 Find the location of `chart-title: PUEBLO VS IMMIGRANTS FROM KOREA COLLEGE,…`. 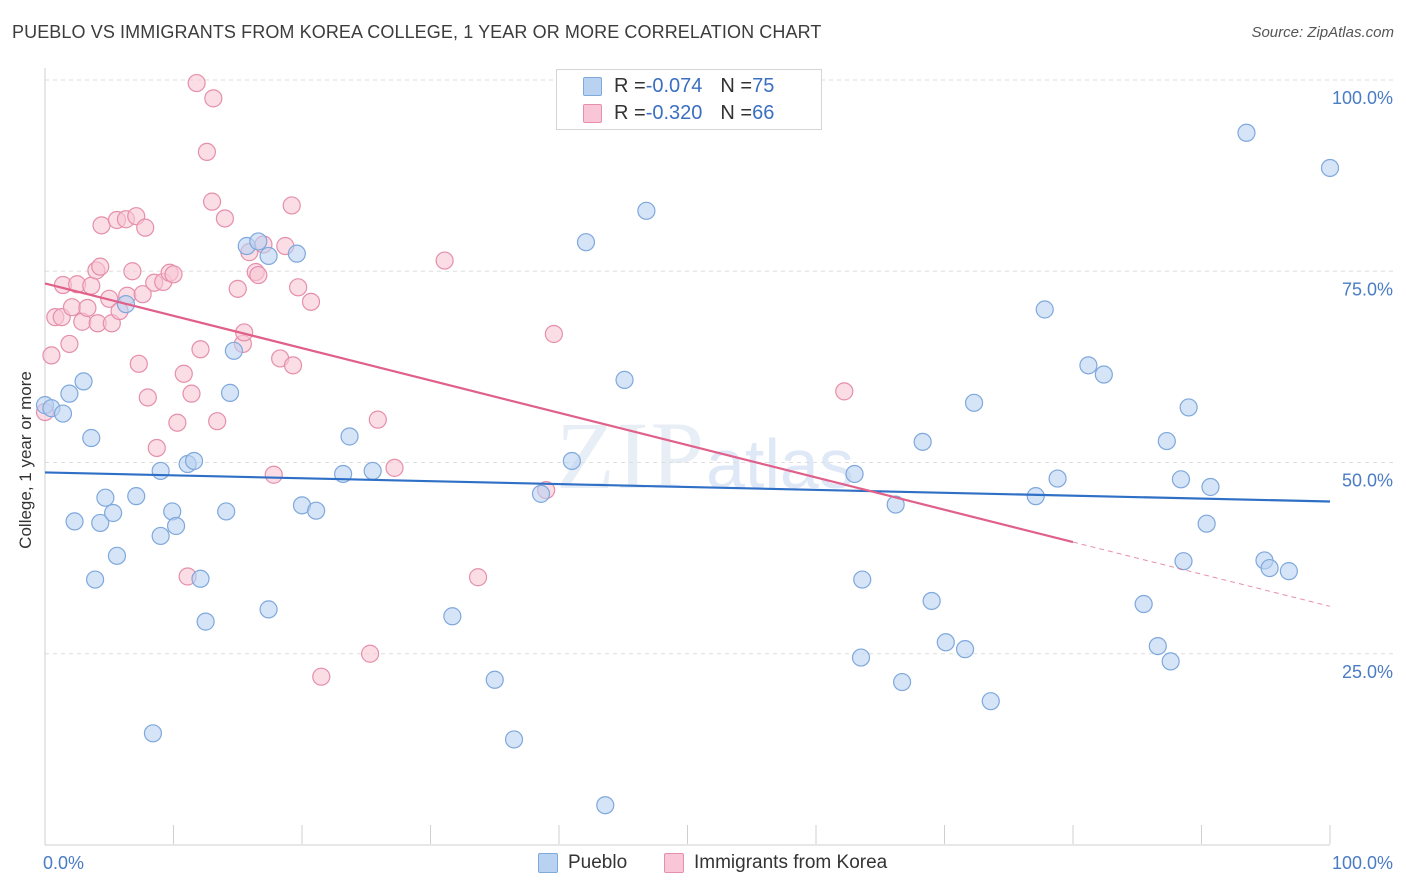

chart-title: PUEBLO VS IMMIGRANTS FROM KOREA COLLEGE,… is located at coordinates (417, 32).